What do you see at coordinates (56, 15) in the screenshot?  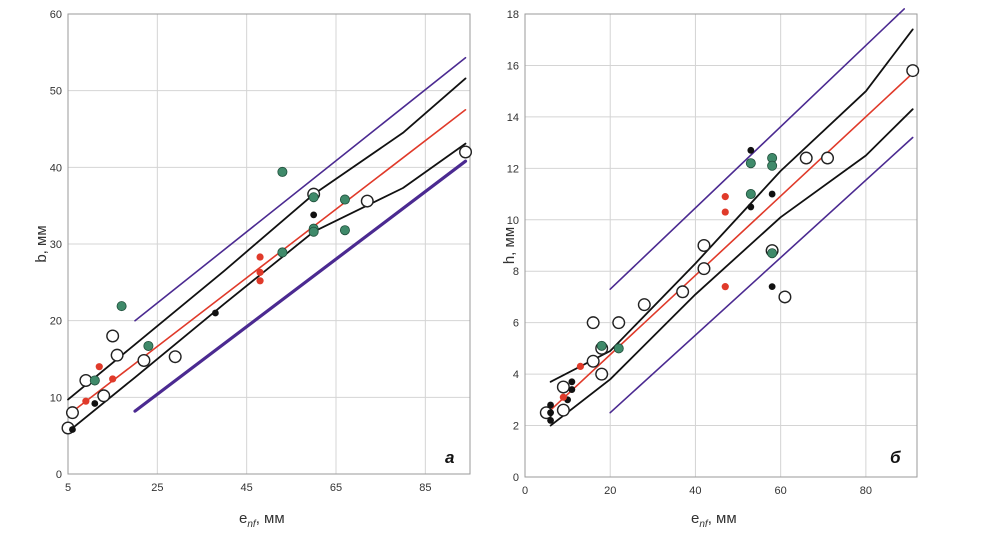 I see `y-tick-label: 60` at bounding box center [56, 15].